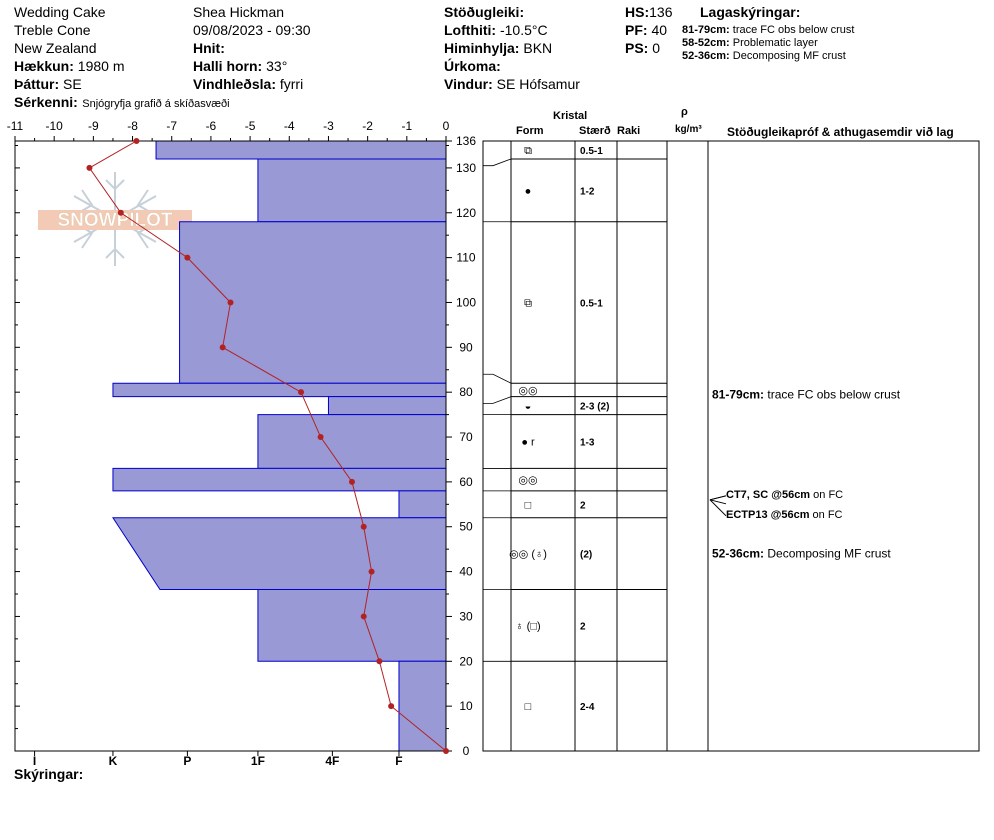 Image resolution: width=994 pixels, height=840 pixels. I want to click on layer-legend-item: 58-52cm: Problematic layer, so click(750, 43).